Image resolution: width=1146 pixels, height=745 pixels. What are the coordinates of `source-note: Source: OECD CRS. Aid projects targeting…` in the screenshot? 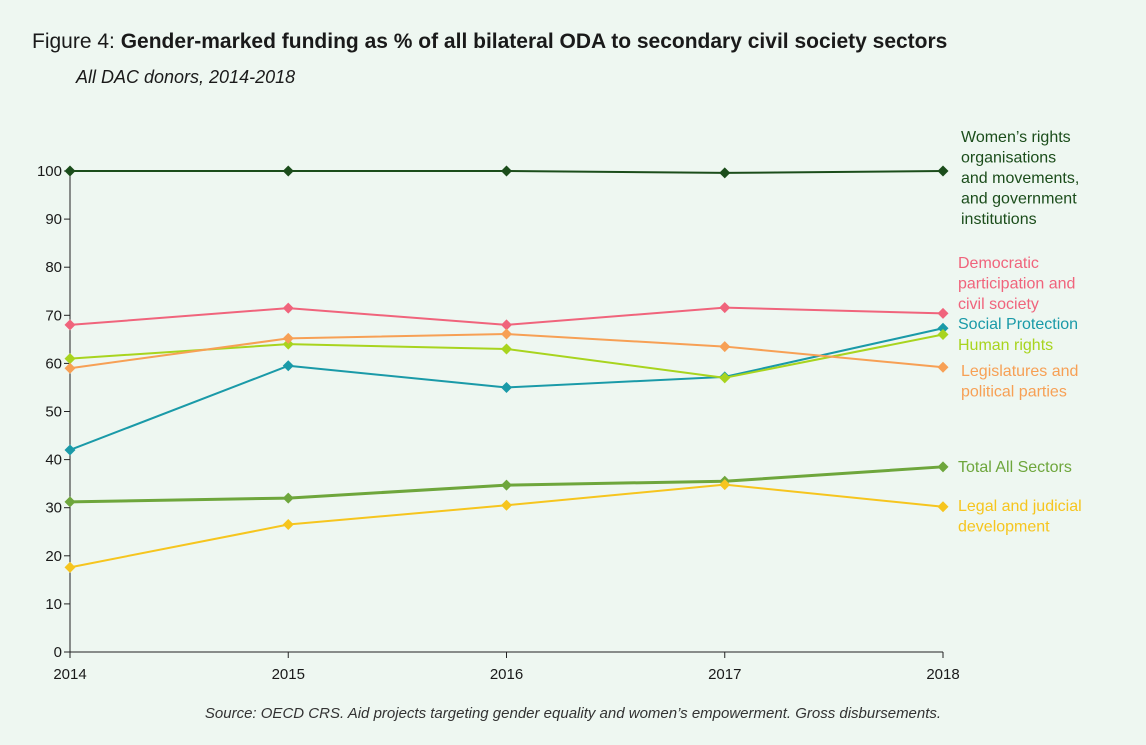 It's located at (573, 713).